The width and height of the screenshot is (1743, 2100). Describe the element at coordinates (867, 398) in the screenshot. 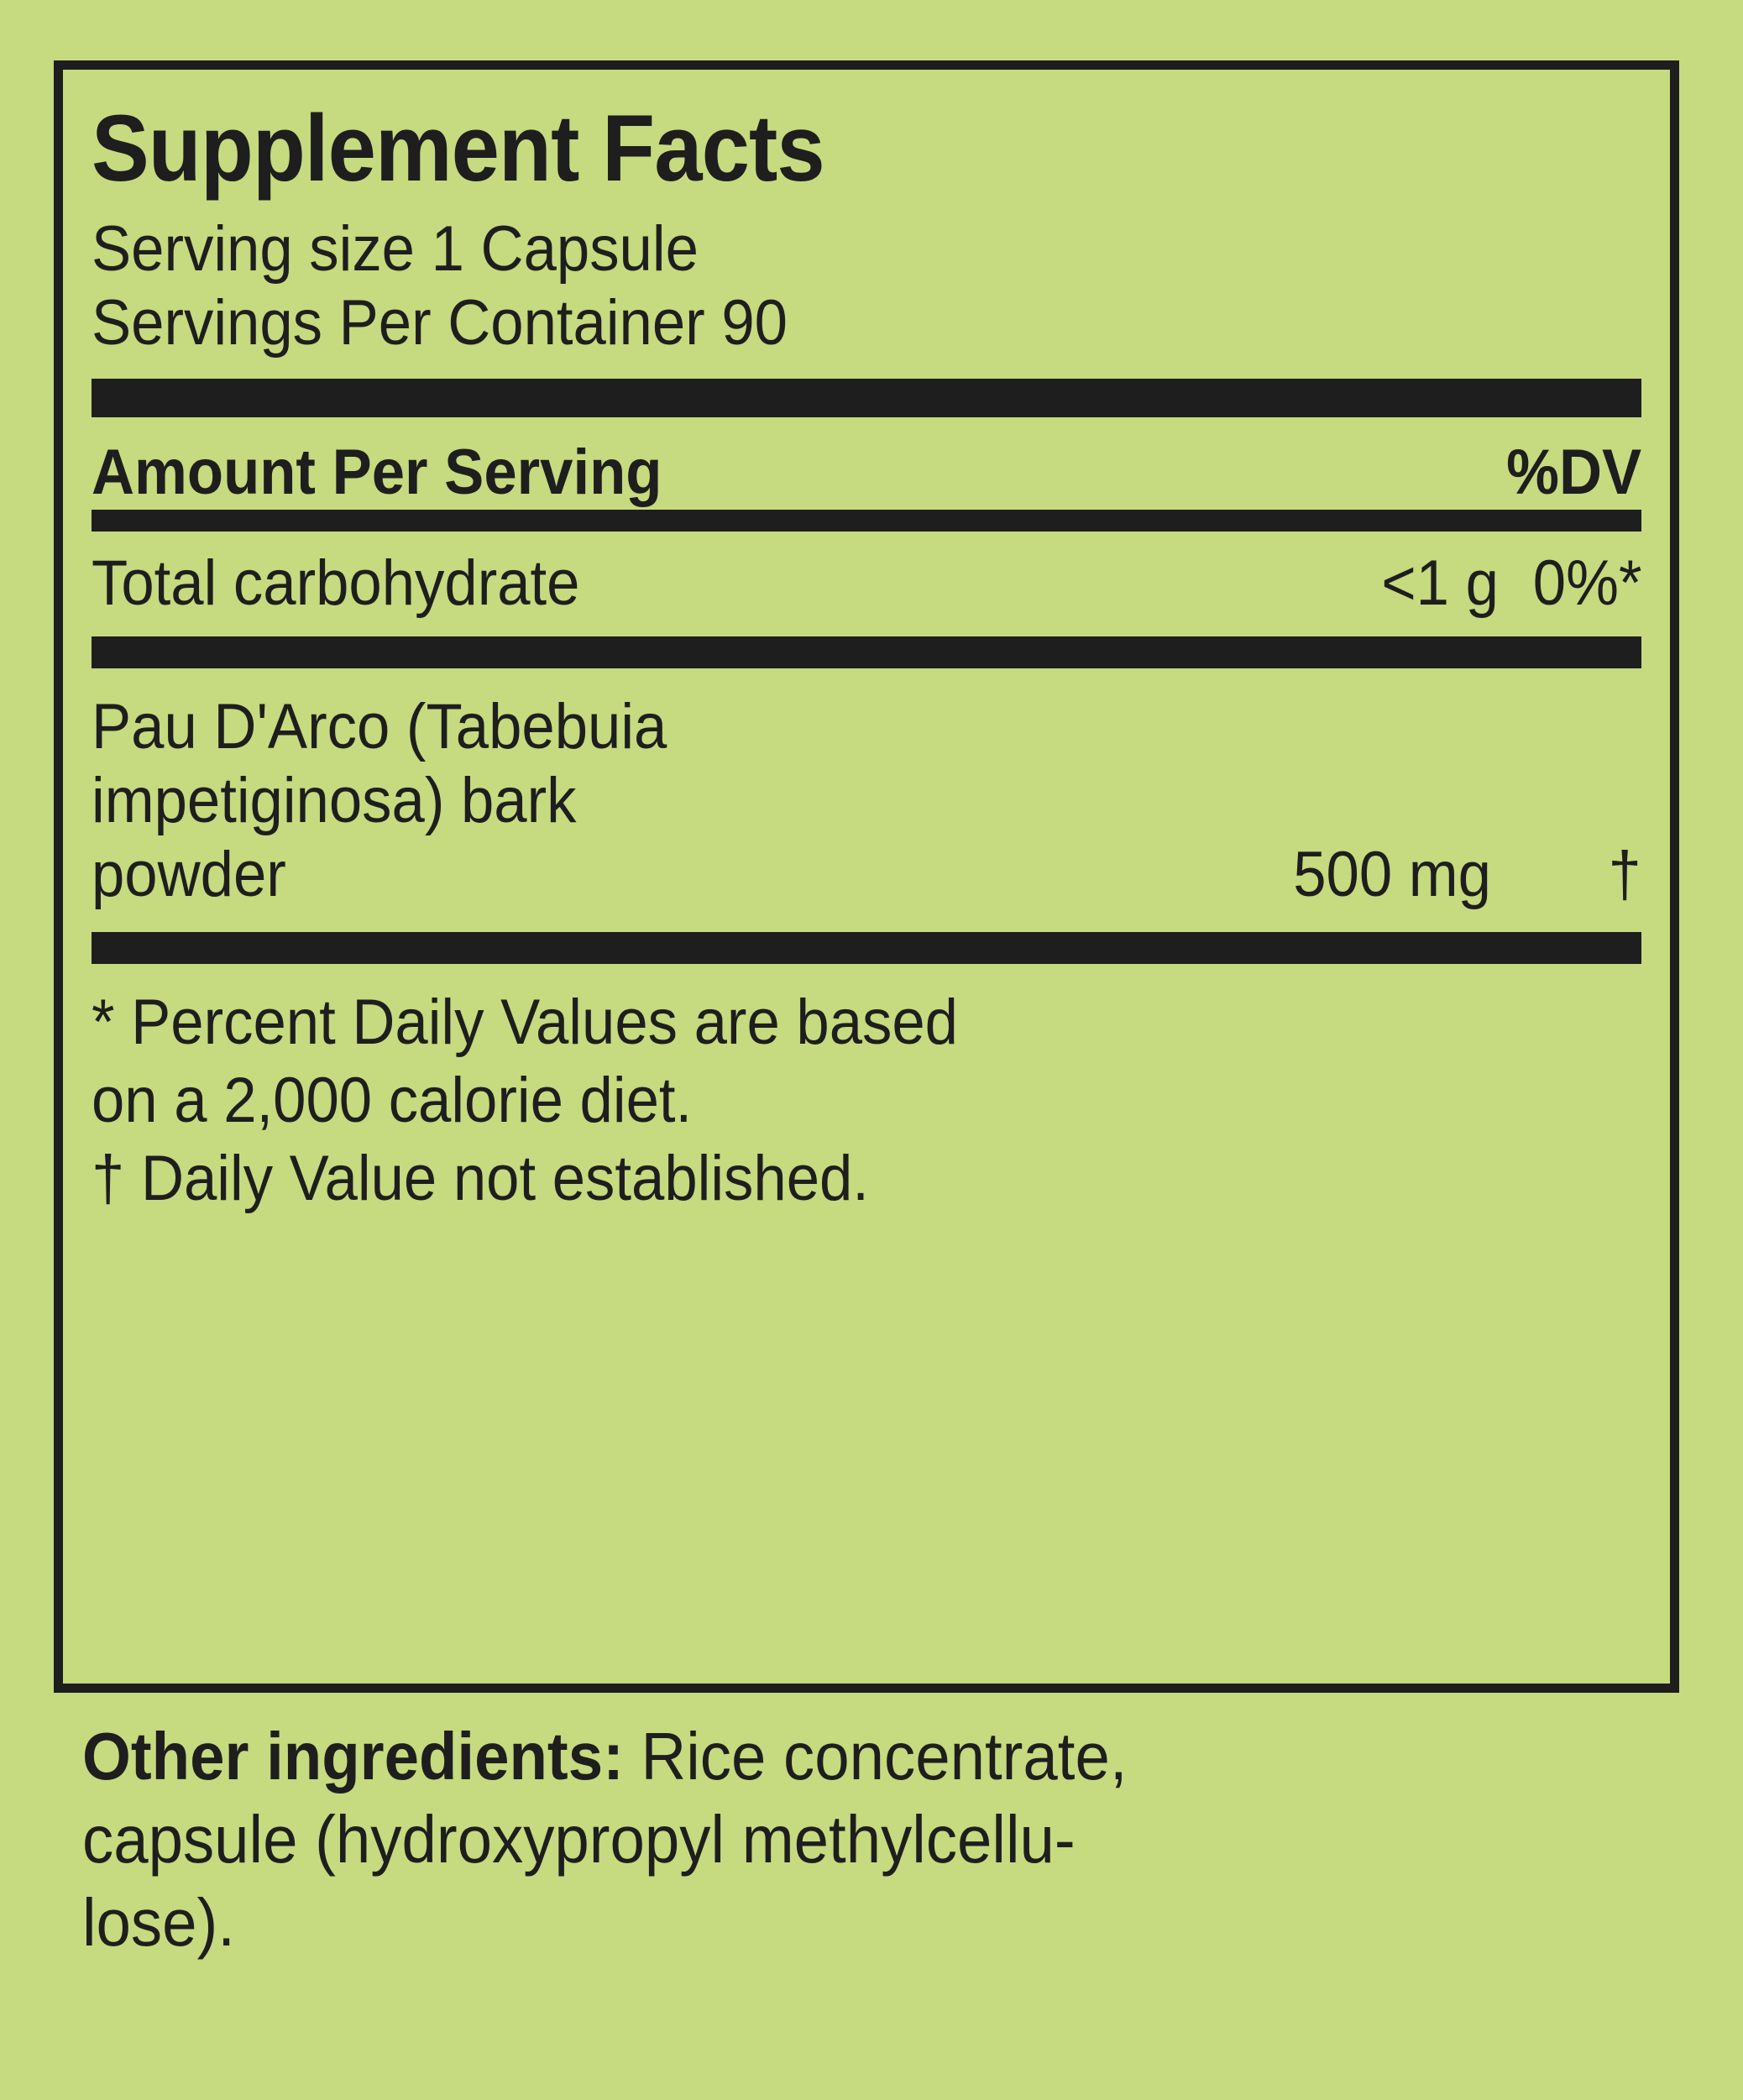

I see `divider-thick-top` at that location.